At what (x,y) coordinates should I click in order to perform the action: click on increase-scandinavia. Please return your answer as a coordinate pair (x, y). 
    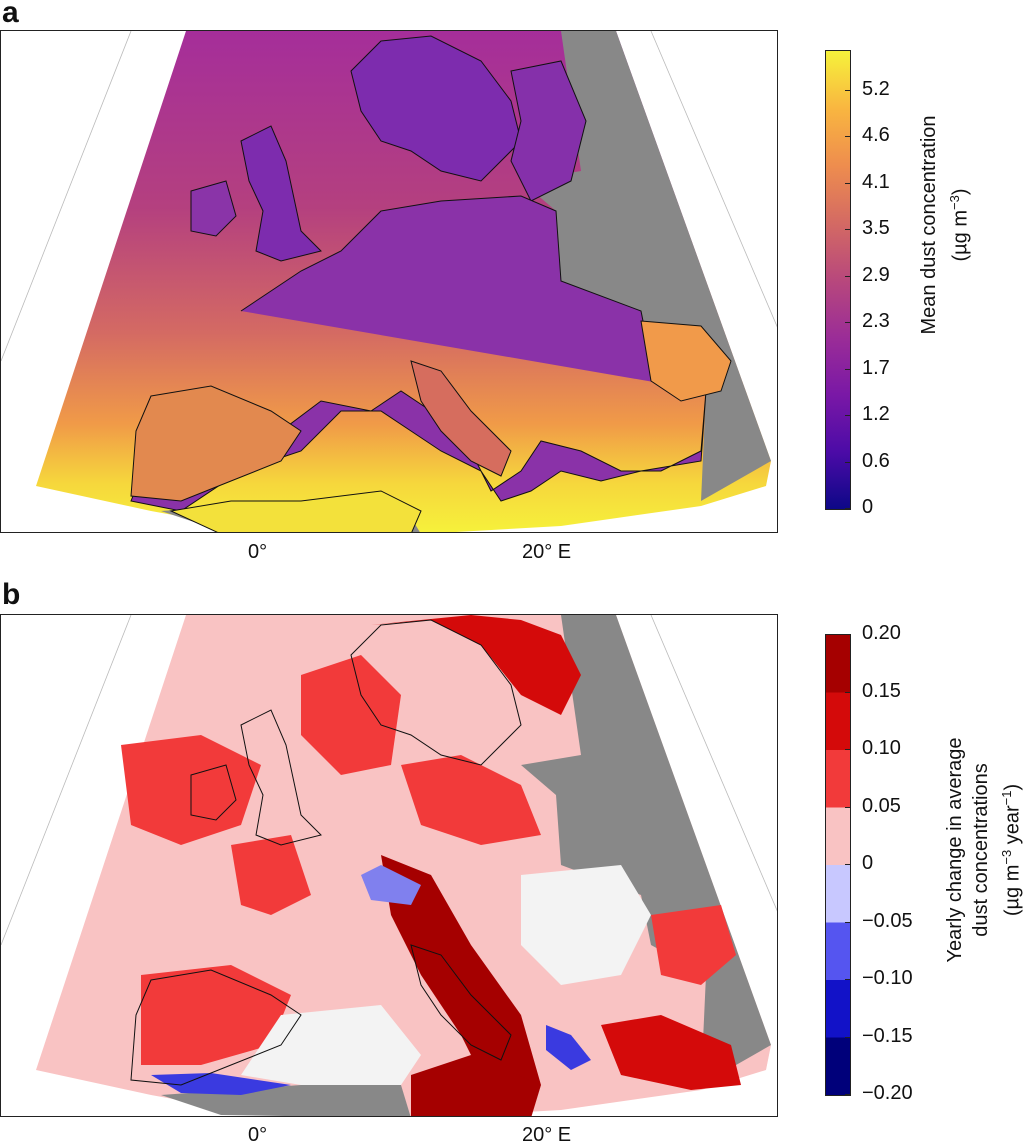
    Looking at the image, I should click on (476, 665).